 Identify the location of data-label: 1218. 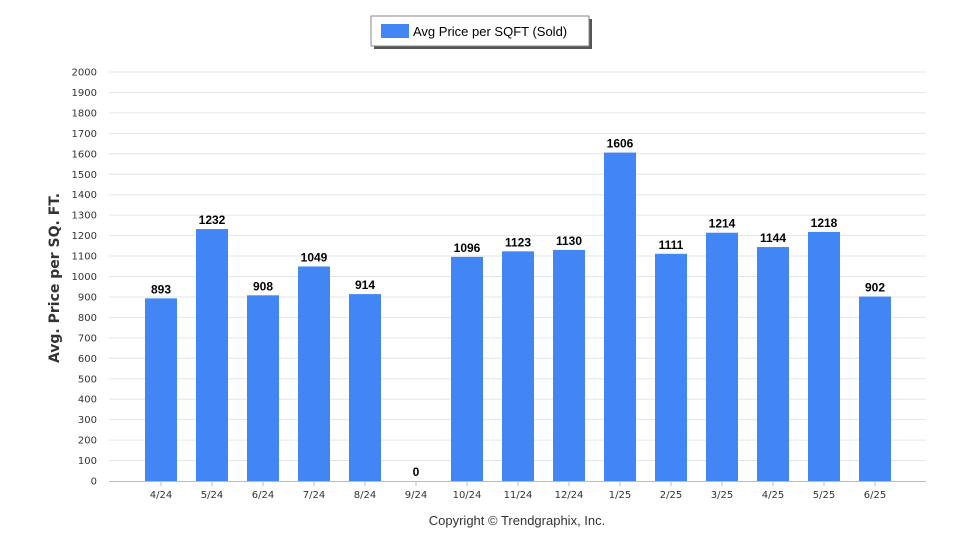
(824, 223).